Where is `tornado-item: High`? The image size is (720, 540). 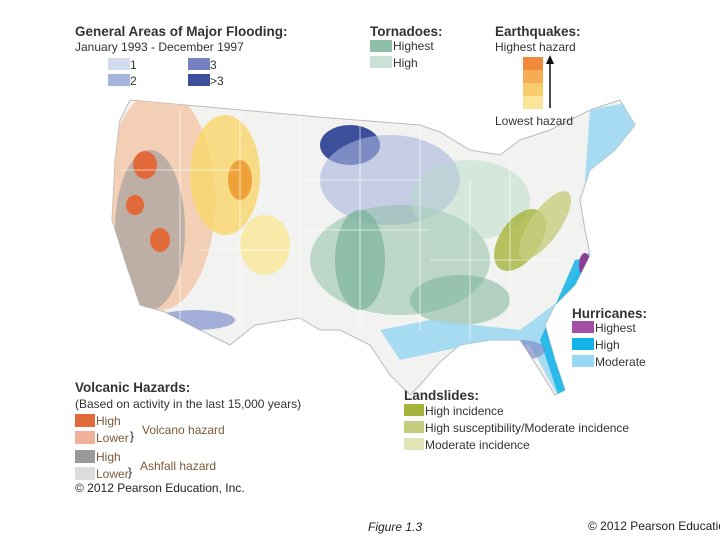 tornado-item: High is located at coordinates (405, 63).